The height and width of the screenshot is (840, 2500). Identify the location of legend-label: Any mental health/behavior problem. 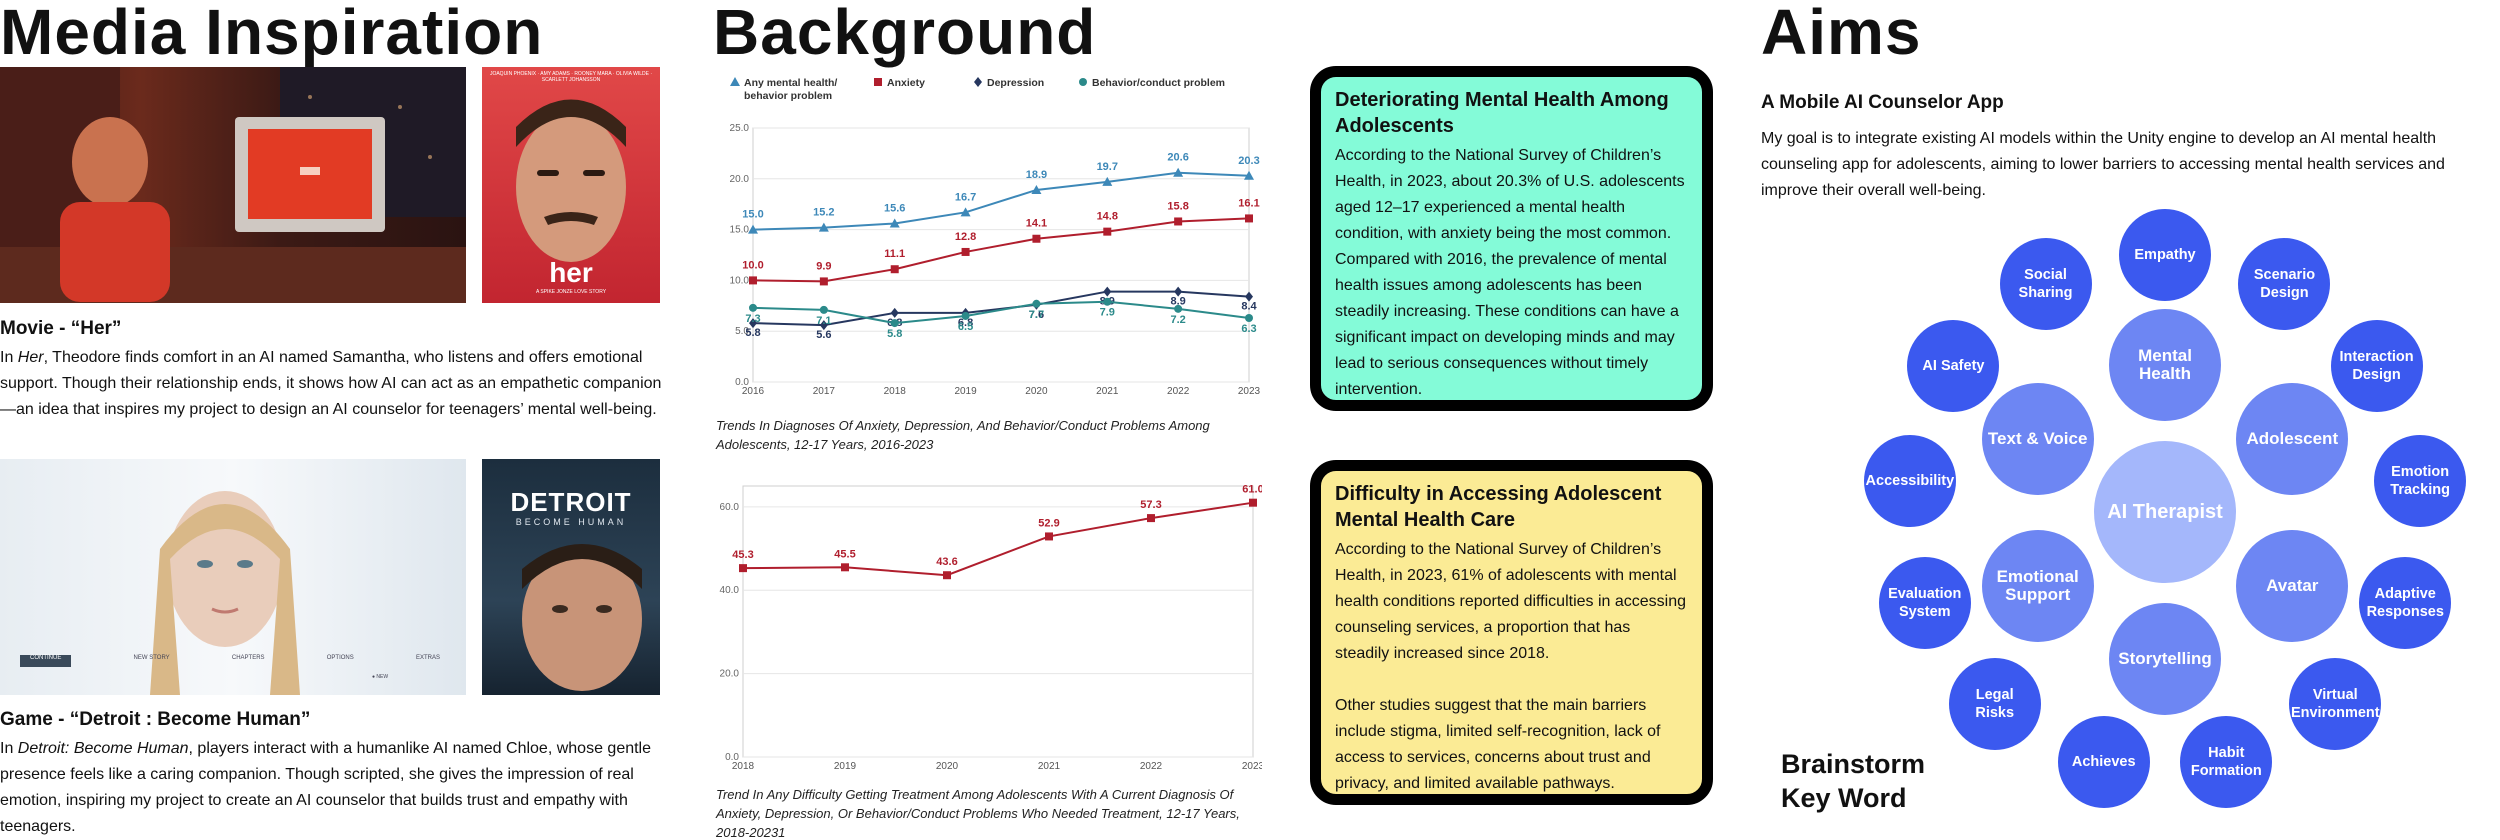
(790, 89).